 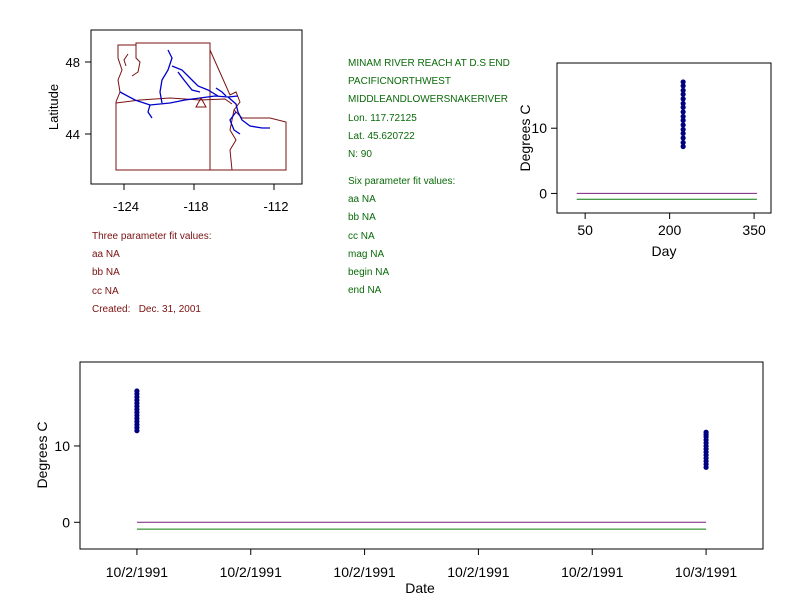 I want to click on six-param-header: Six parameter fit values:, so click(x=402, y=181).